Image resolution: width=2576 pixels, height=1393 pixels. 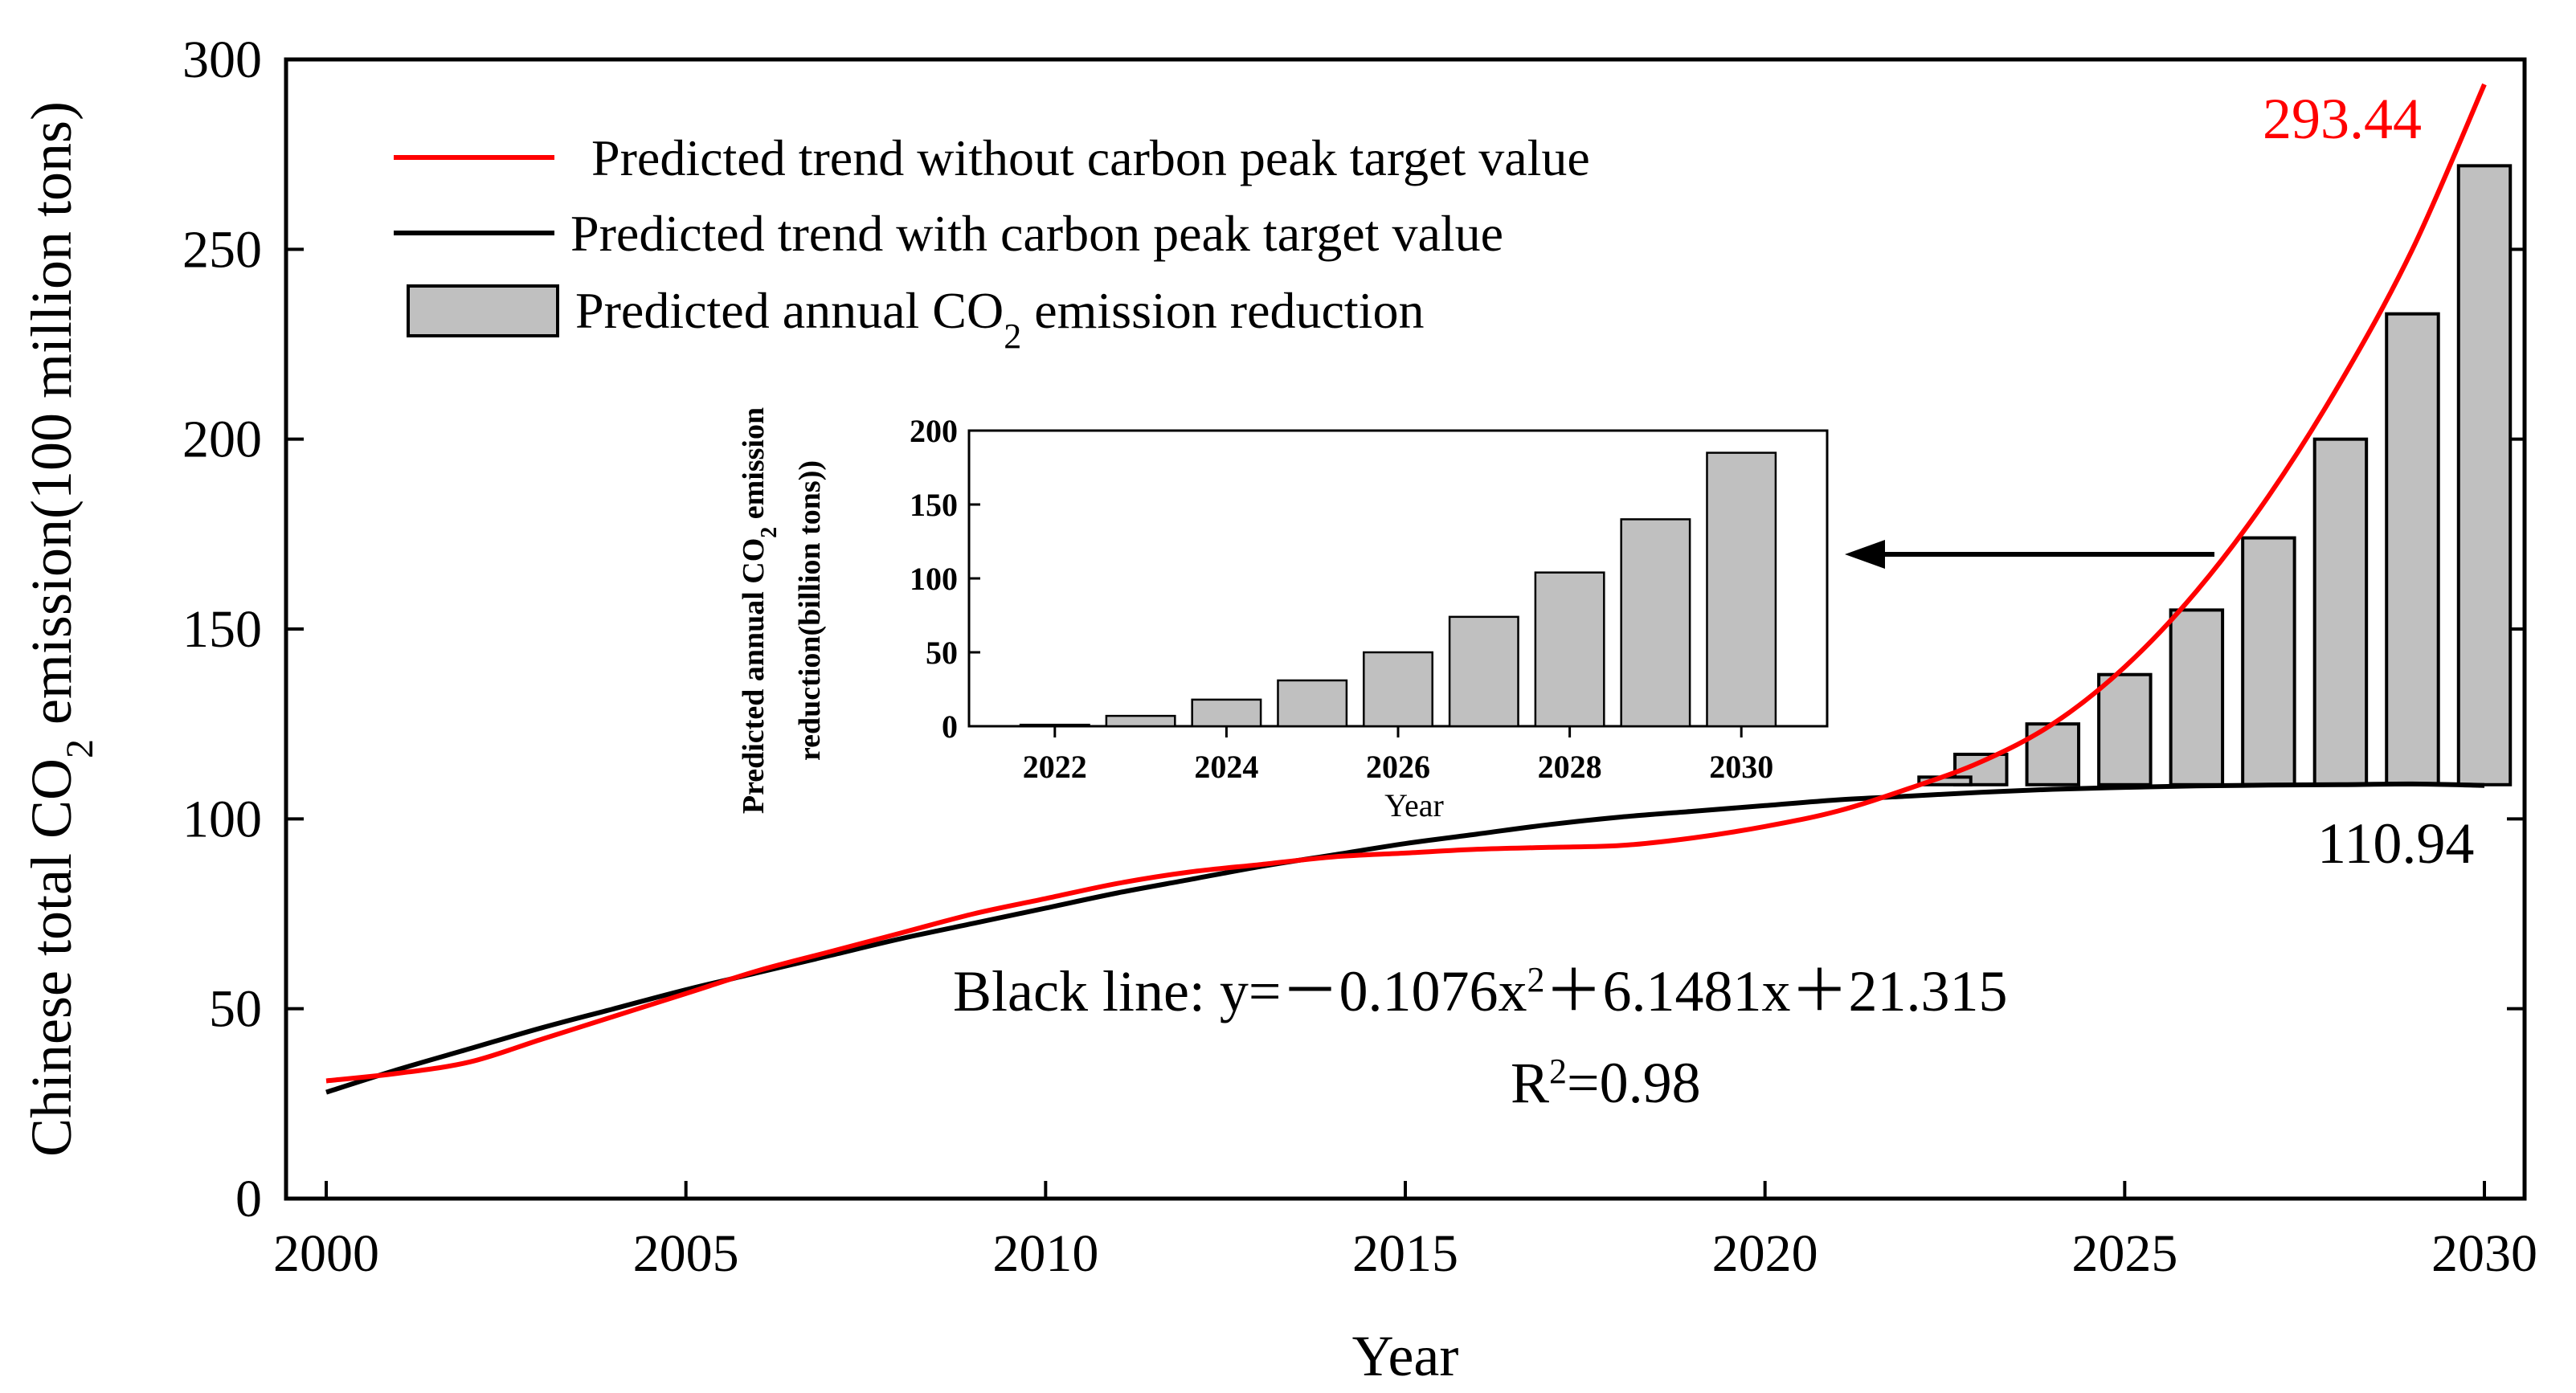 What do you see at coordinates (2484, 1253) in the screenshot?
I see `x-tick-label: 2030` at bounding box center [2484, 1253].